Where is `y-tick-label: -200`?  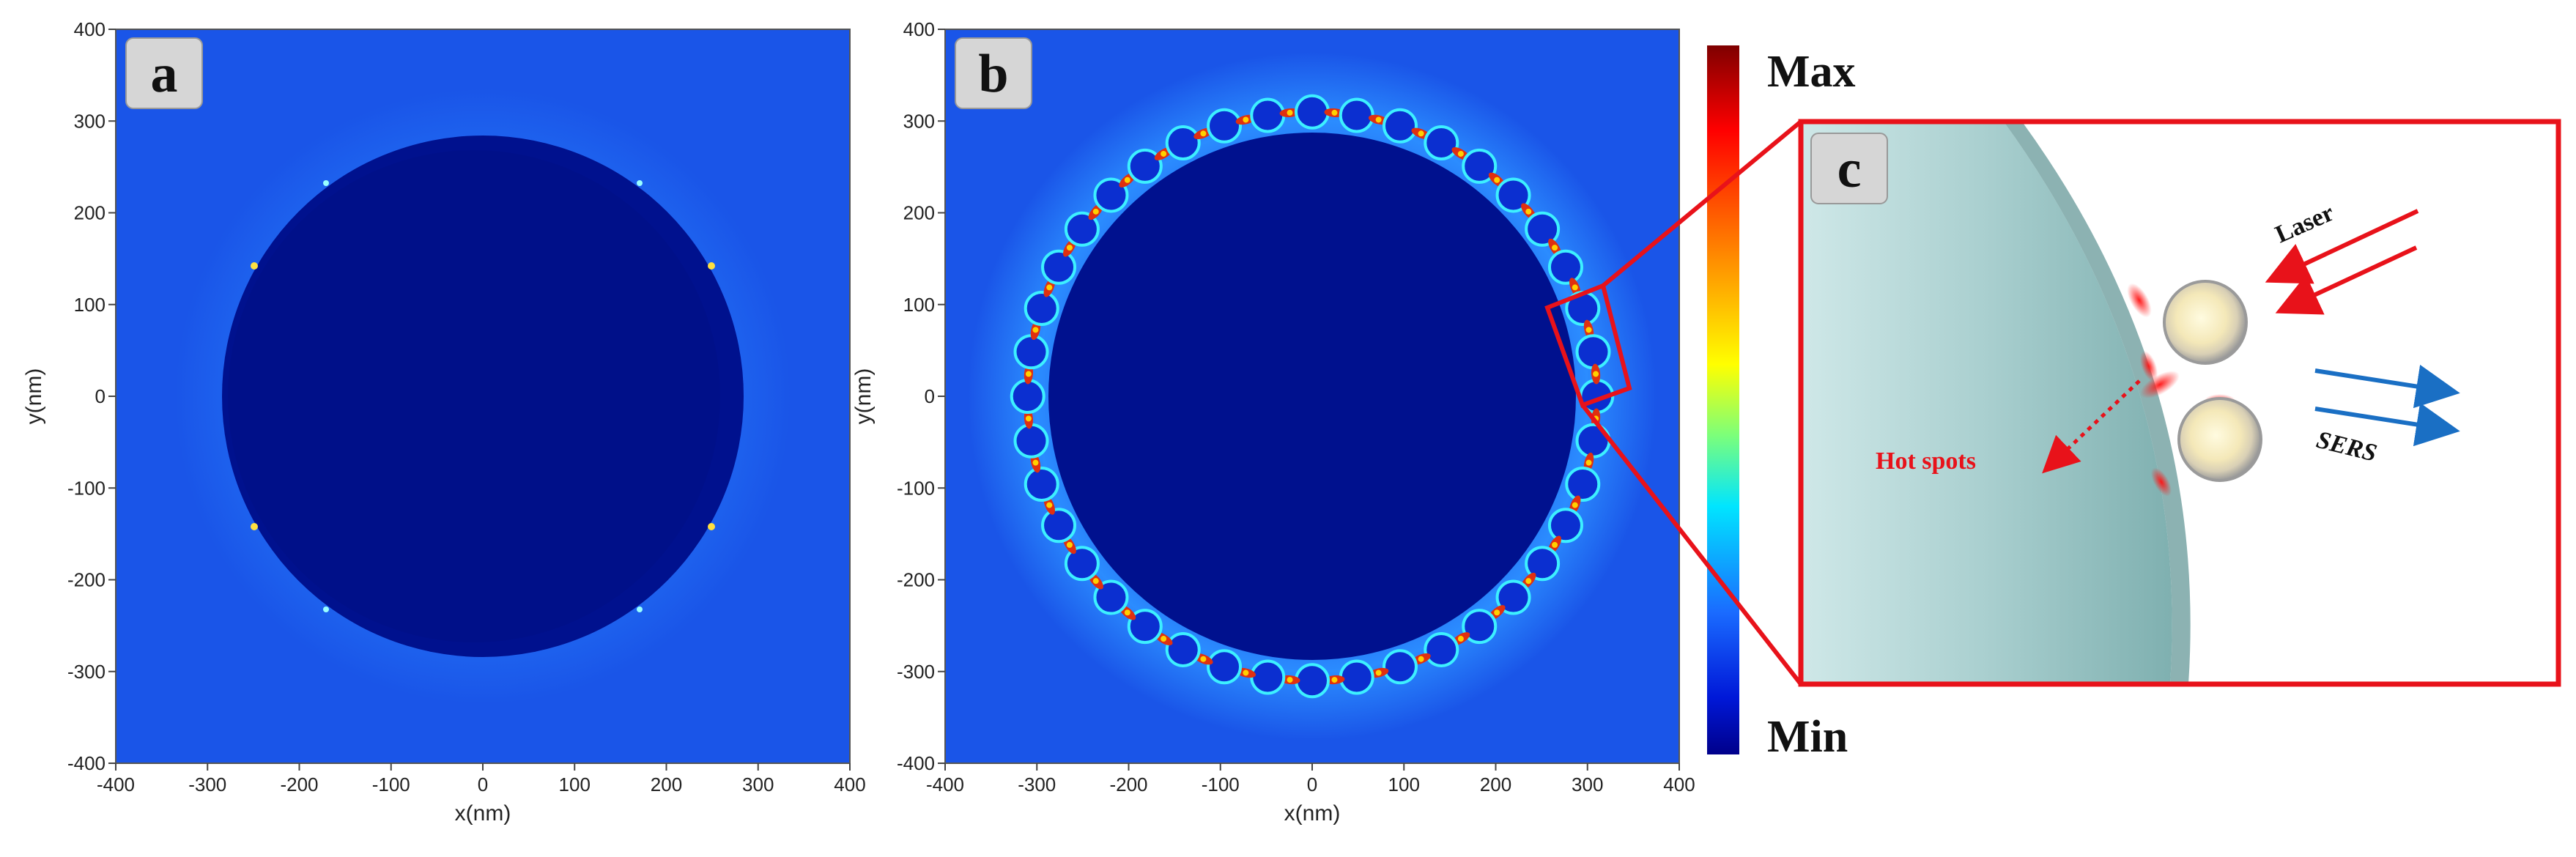 y-tick-label: -200 is located at coordinates (916, 580).